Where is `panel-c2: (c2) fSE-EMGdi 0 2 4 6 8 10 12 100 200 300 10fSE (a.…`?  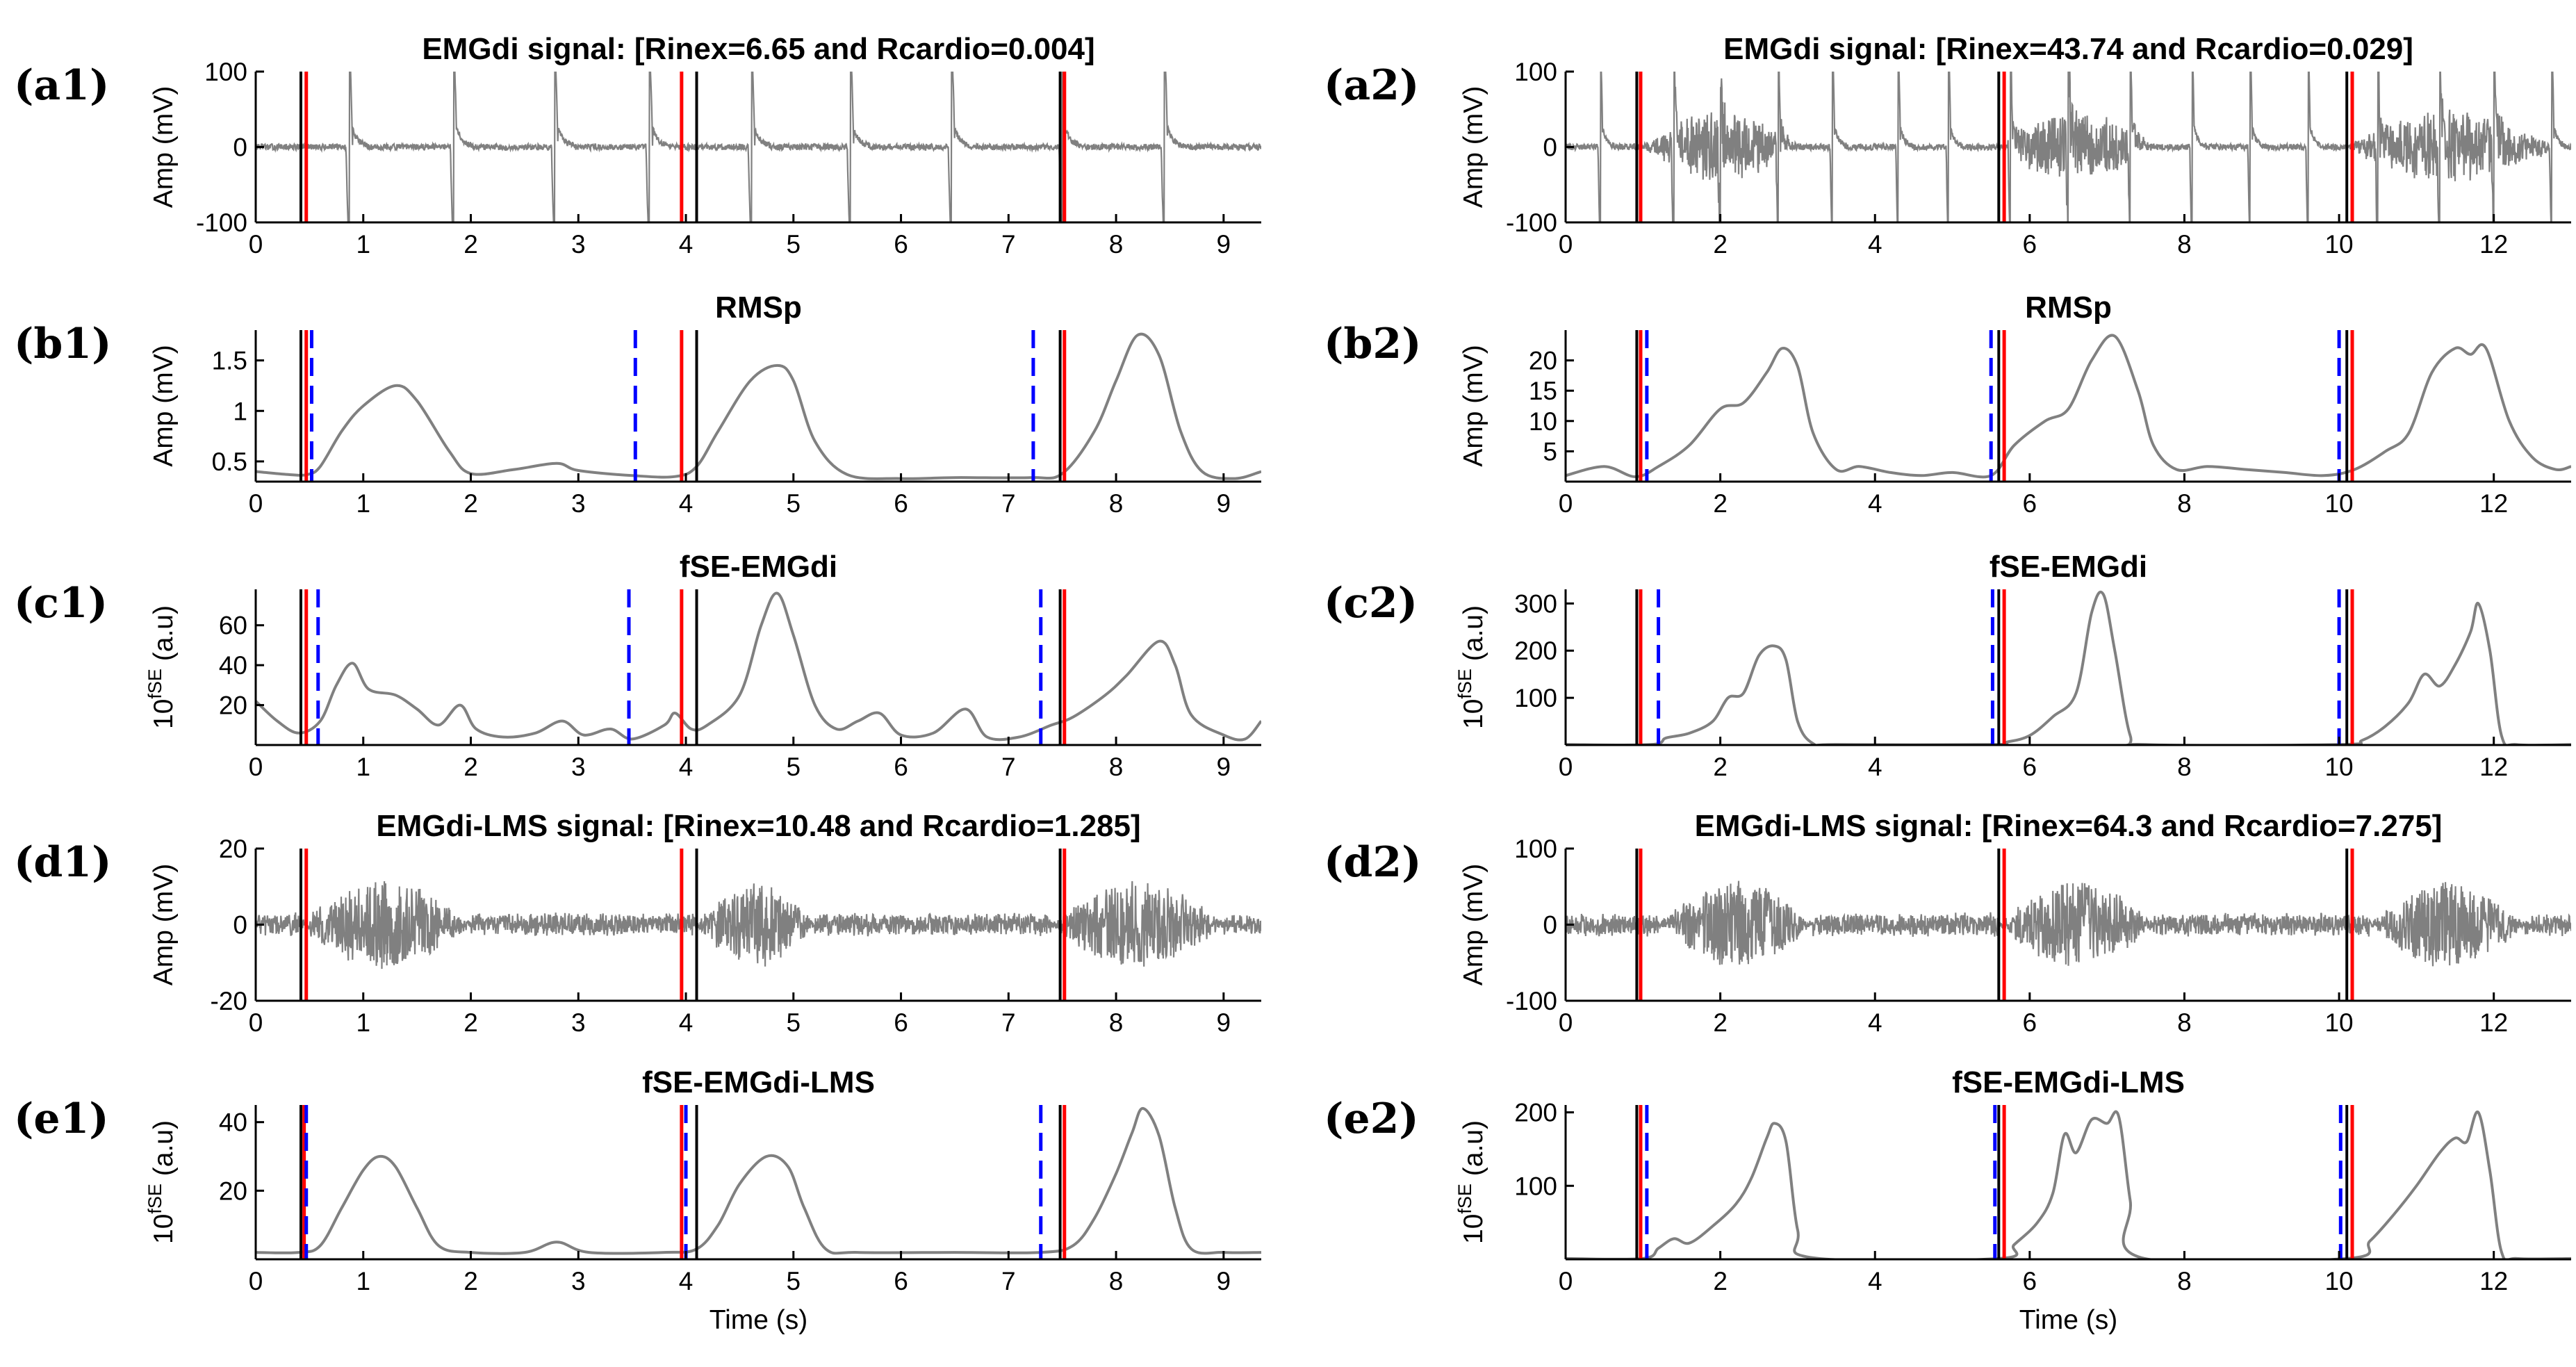 panel-c2: (c2) fSE-EMGdi 0 2 4 6 8 10 12 100 200 300 10fSE (a.… is located at coordinates (1947, 665).